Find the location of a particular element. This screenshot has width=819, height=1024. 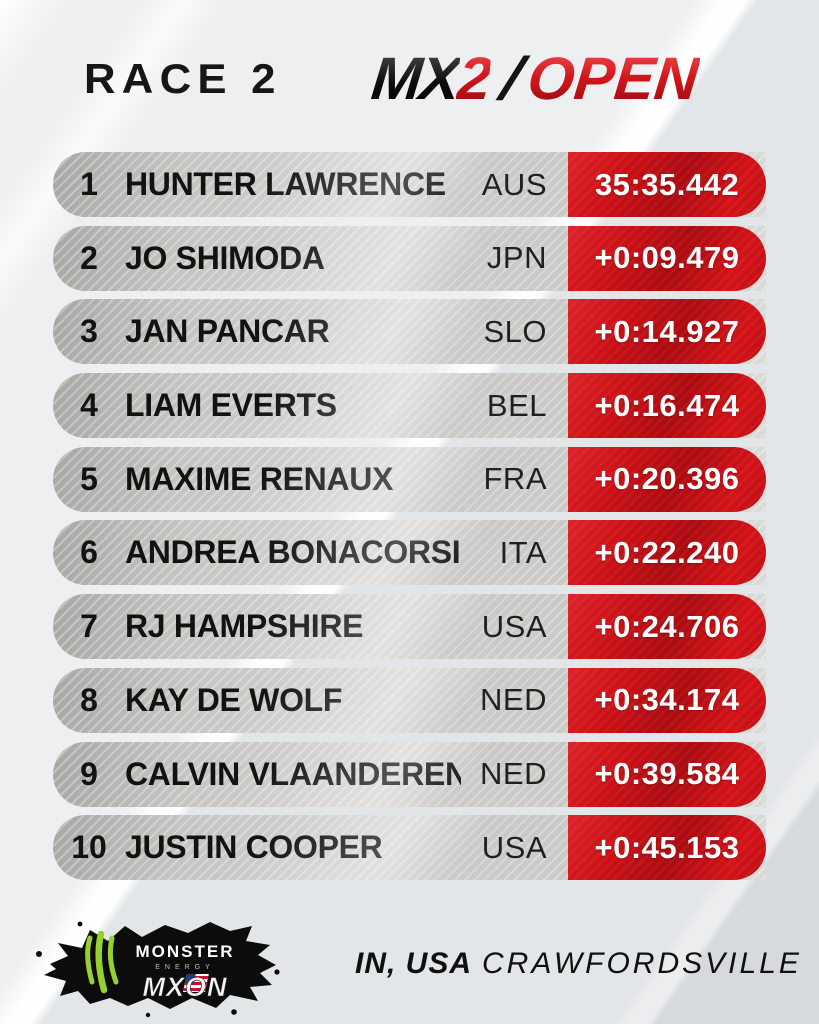

country-code: FRA is located at coordinates (515, 479).